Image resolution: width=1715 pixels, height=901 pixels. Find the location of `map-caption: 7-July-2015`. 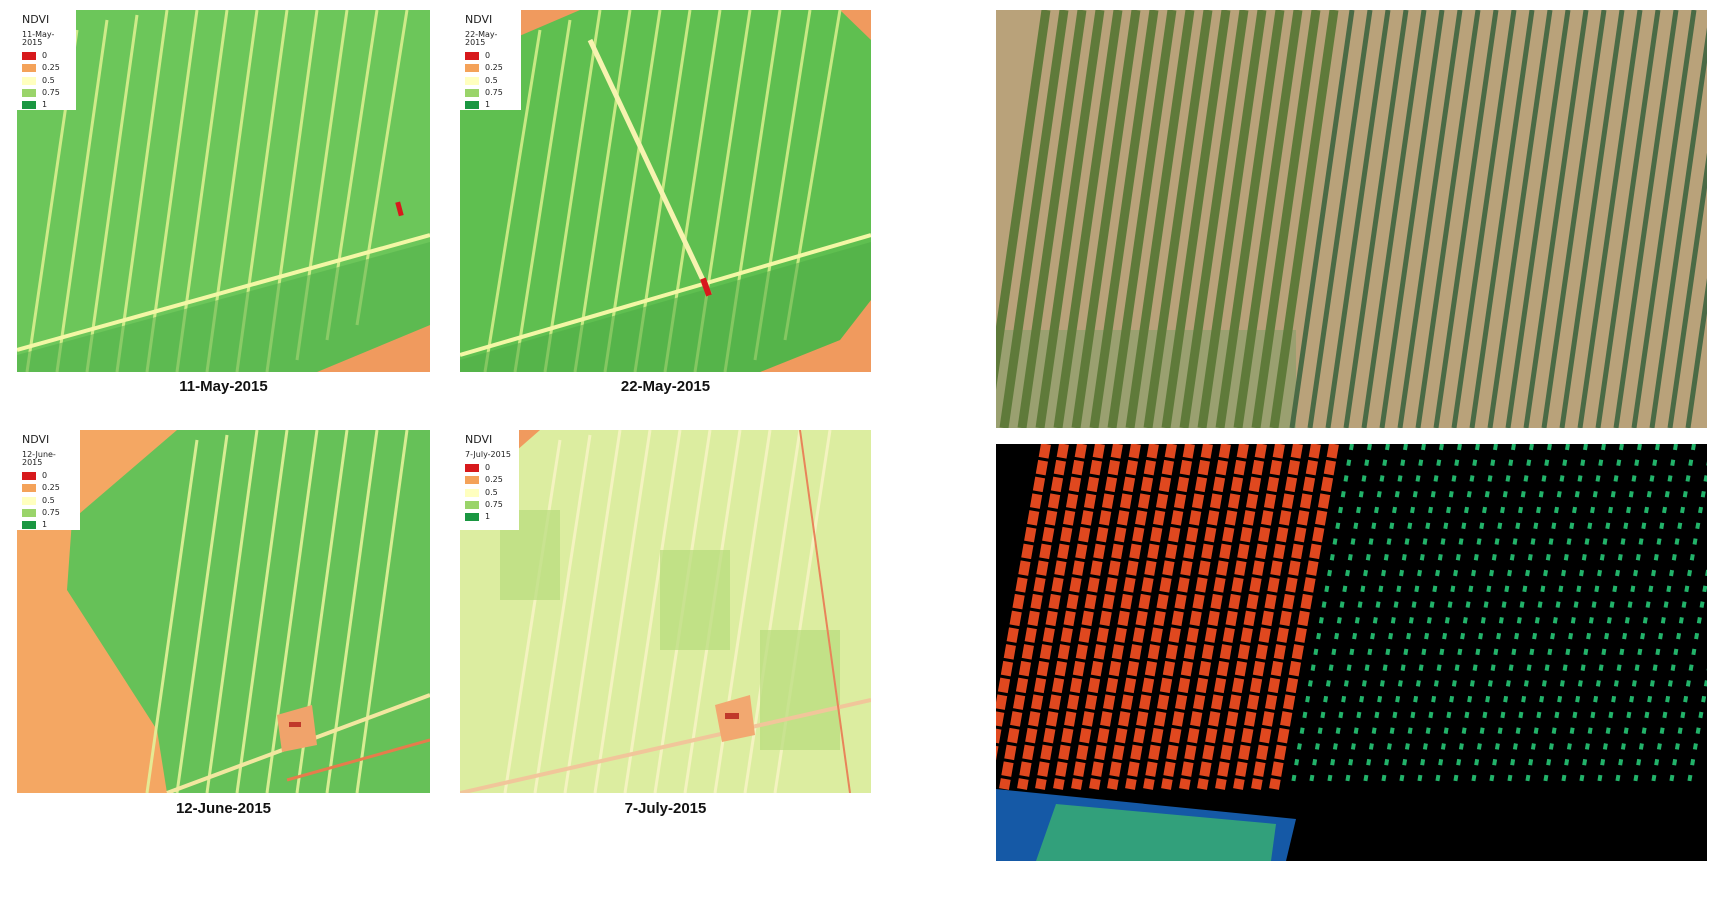

map-caption: 7-July-2015 is located at coordinates (665, 808).